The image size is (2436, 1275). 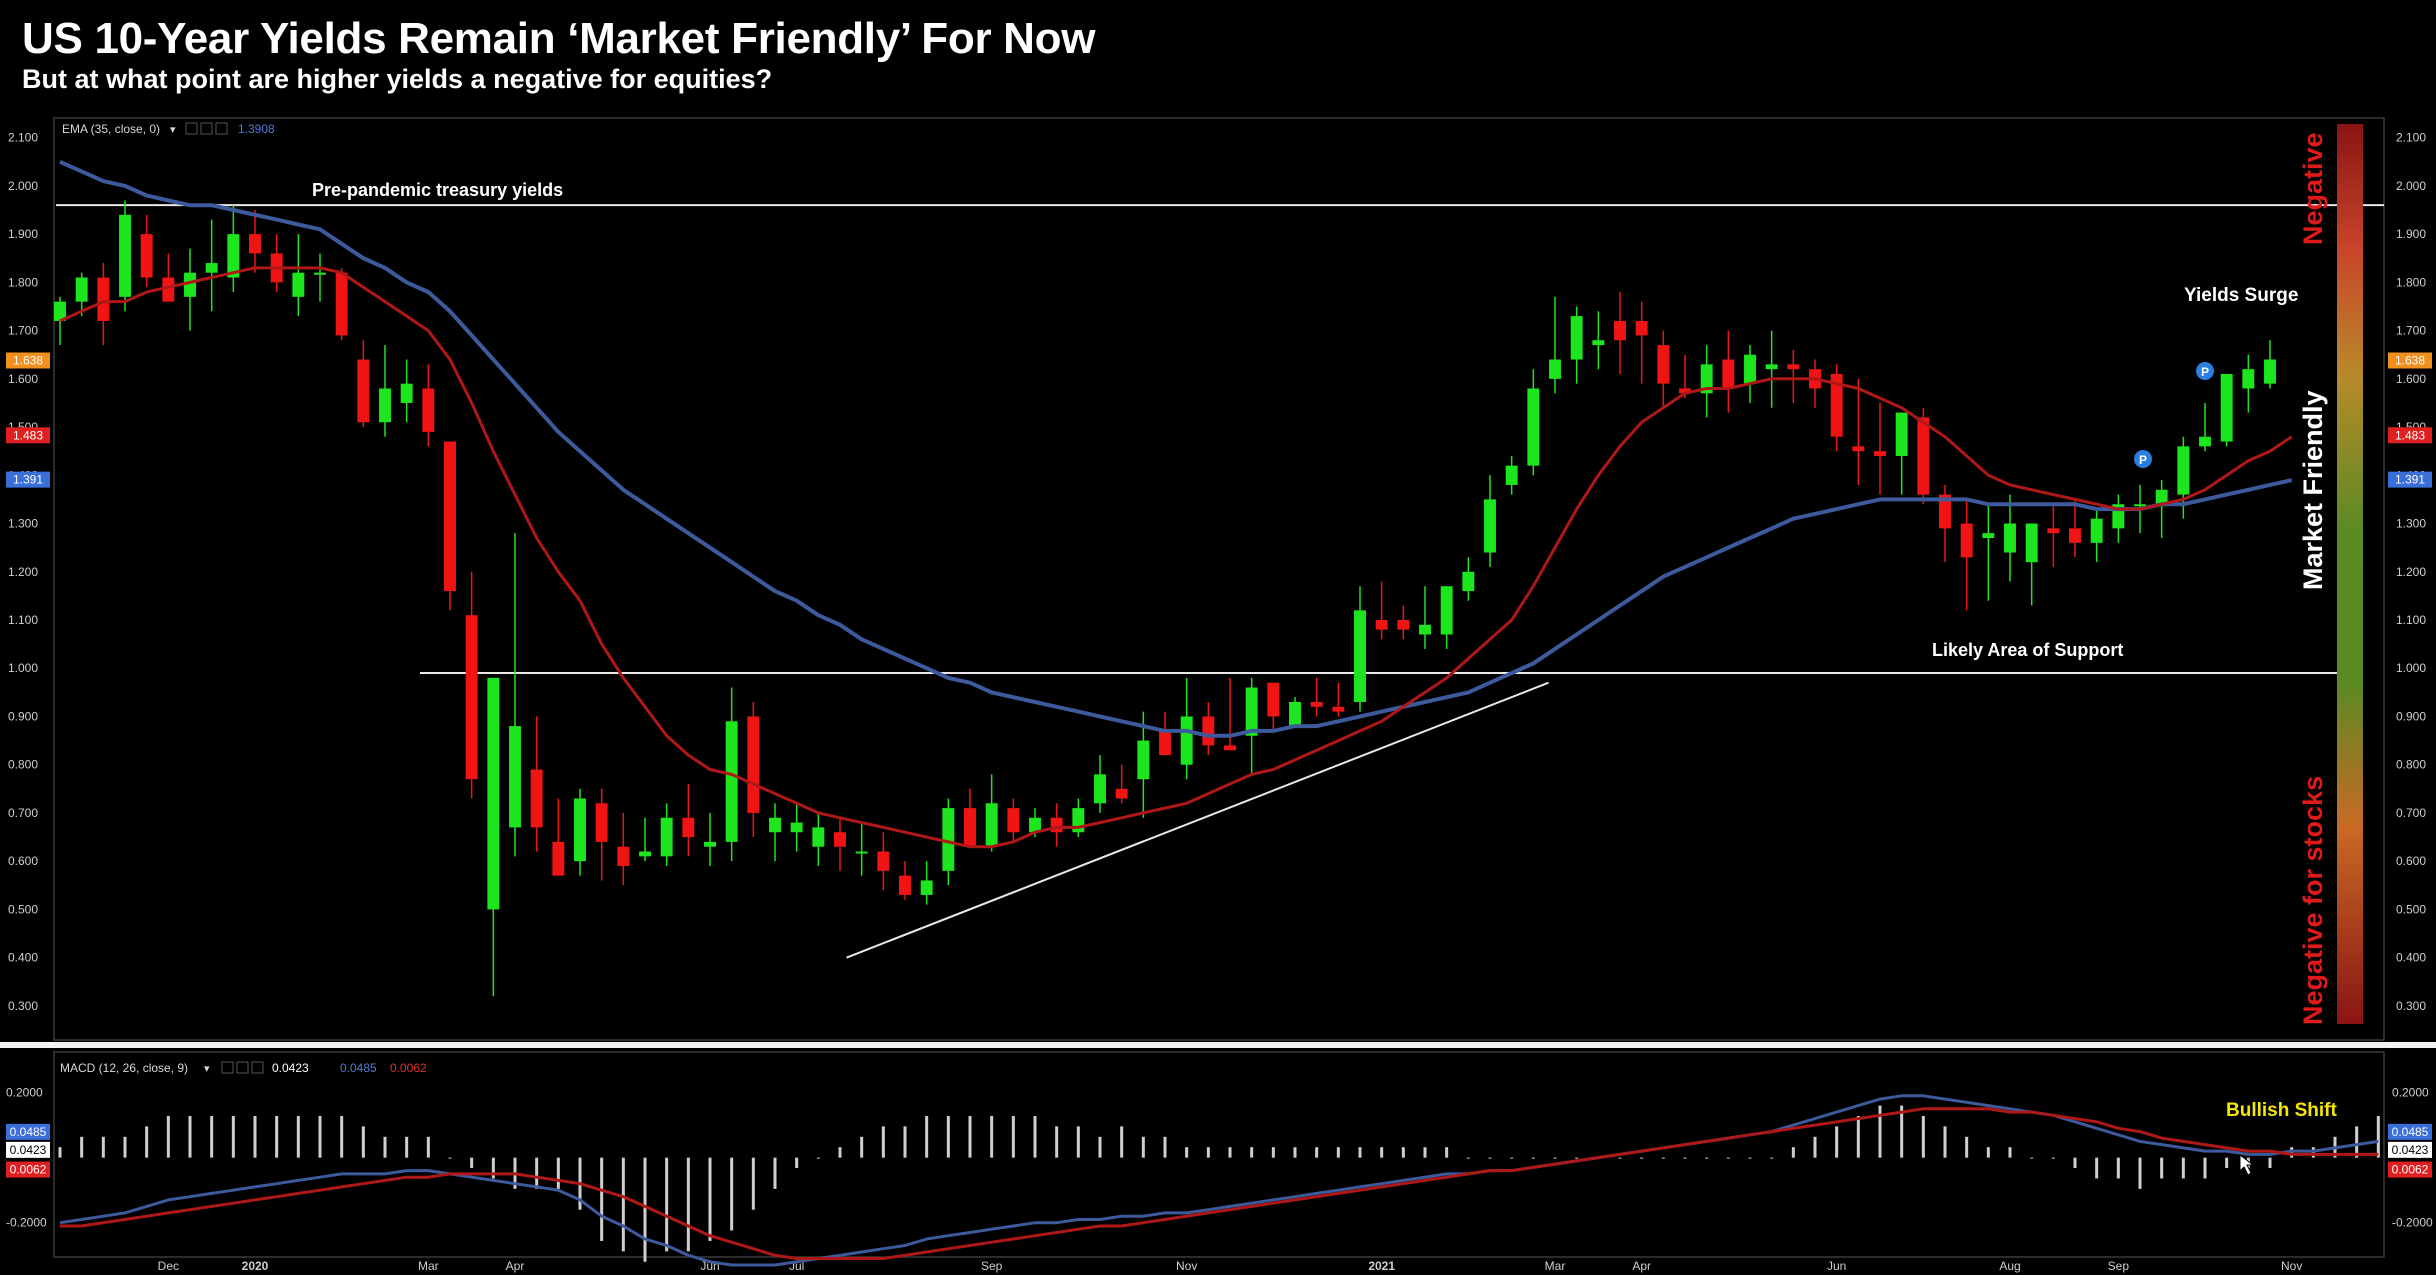 What do you see at coordinates (2410, 1093) in the screenshot?
I see `macd-y-tick-right: 0.2000` at bounding box center [2410, 1093].